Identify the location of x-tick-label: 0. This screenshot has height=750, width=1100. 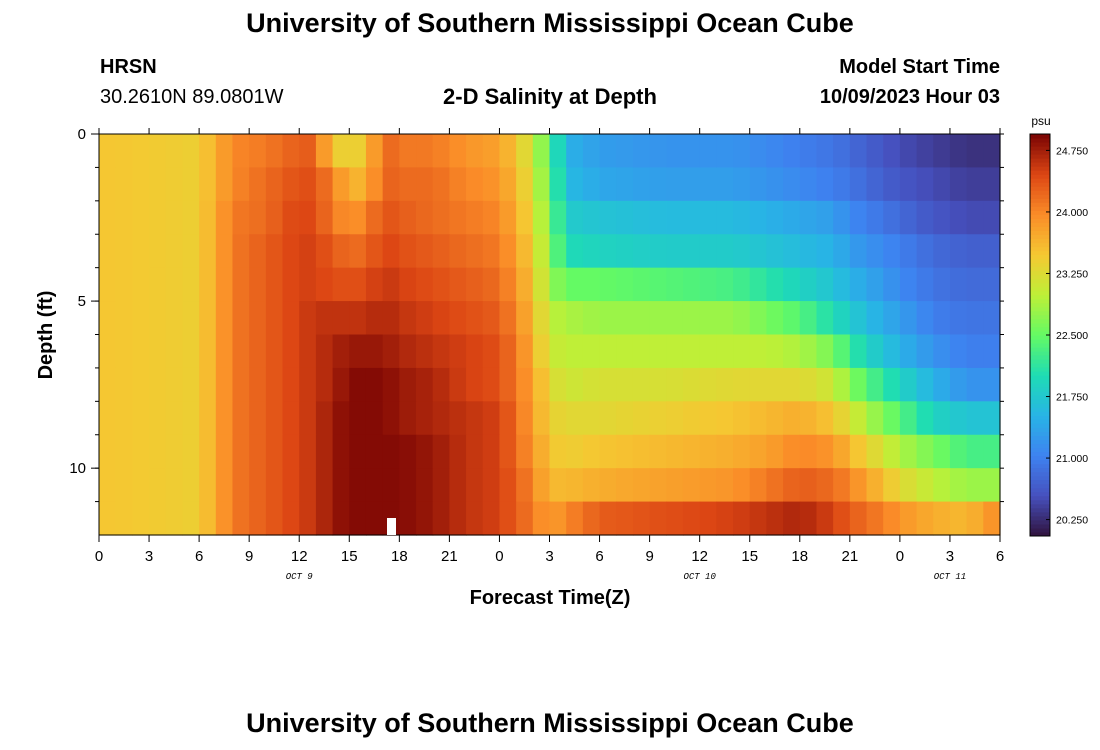
(99, 556).